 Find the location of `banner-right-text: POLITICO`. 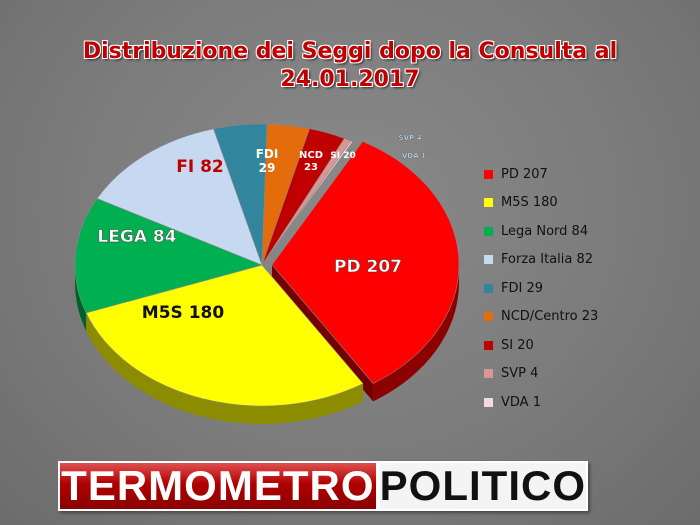

banner-right-text: POLITICO is located at coordinates (482, 486).